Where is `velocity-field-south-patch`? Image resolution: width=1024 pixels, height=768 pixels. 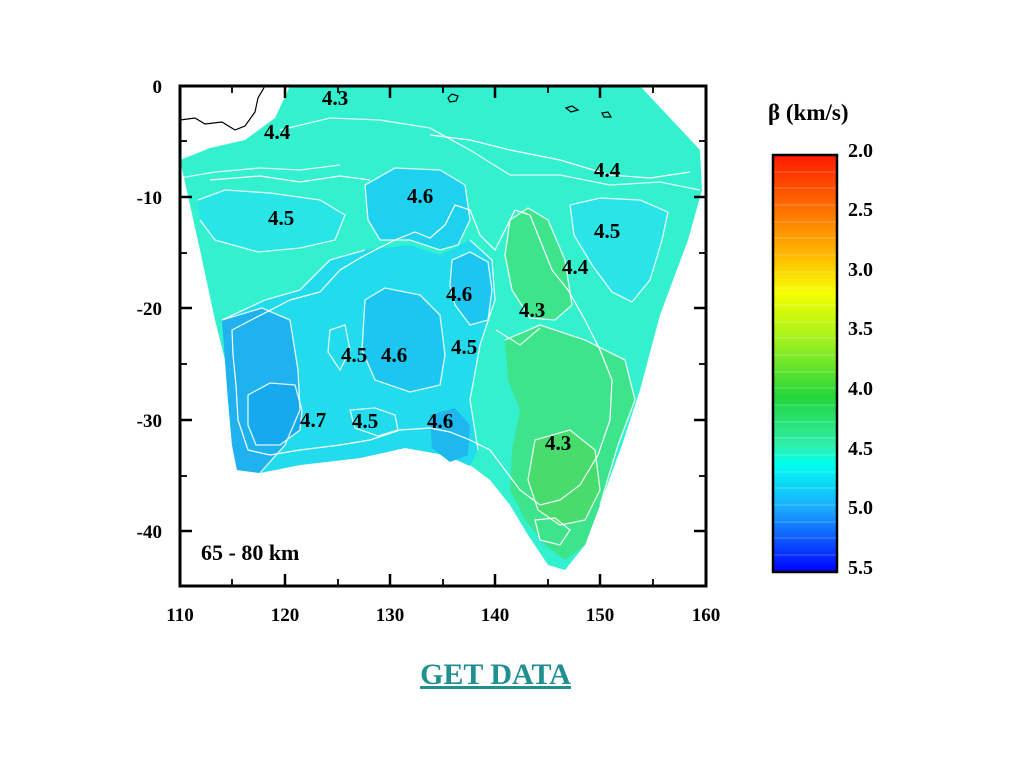
velocity-field-south-patch is located at coordinates (450, 435).